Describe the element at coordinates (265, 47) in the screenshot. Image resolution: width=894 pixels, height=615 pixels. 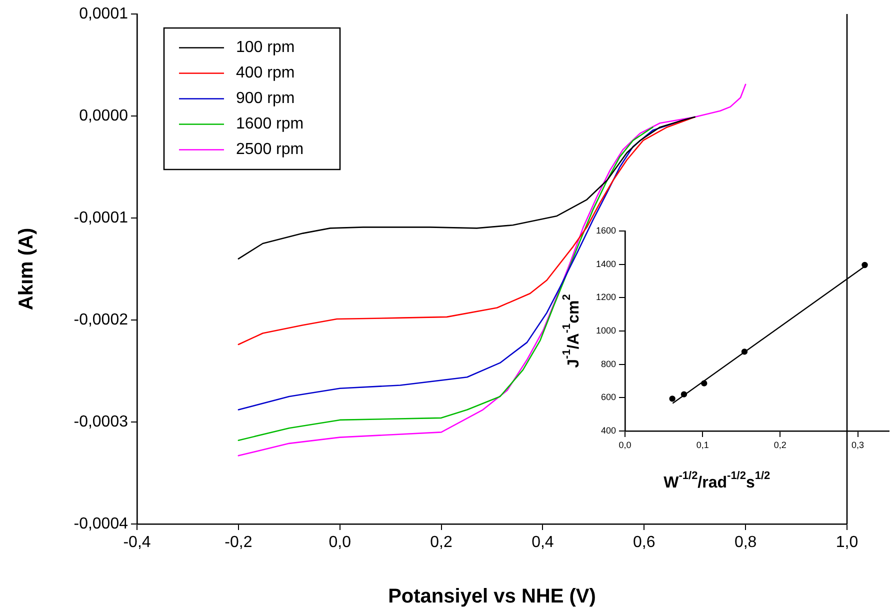
I see `legend-label: 100 rpm` at that location.